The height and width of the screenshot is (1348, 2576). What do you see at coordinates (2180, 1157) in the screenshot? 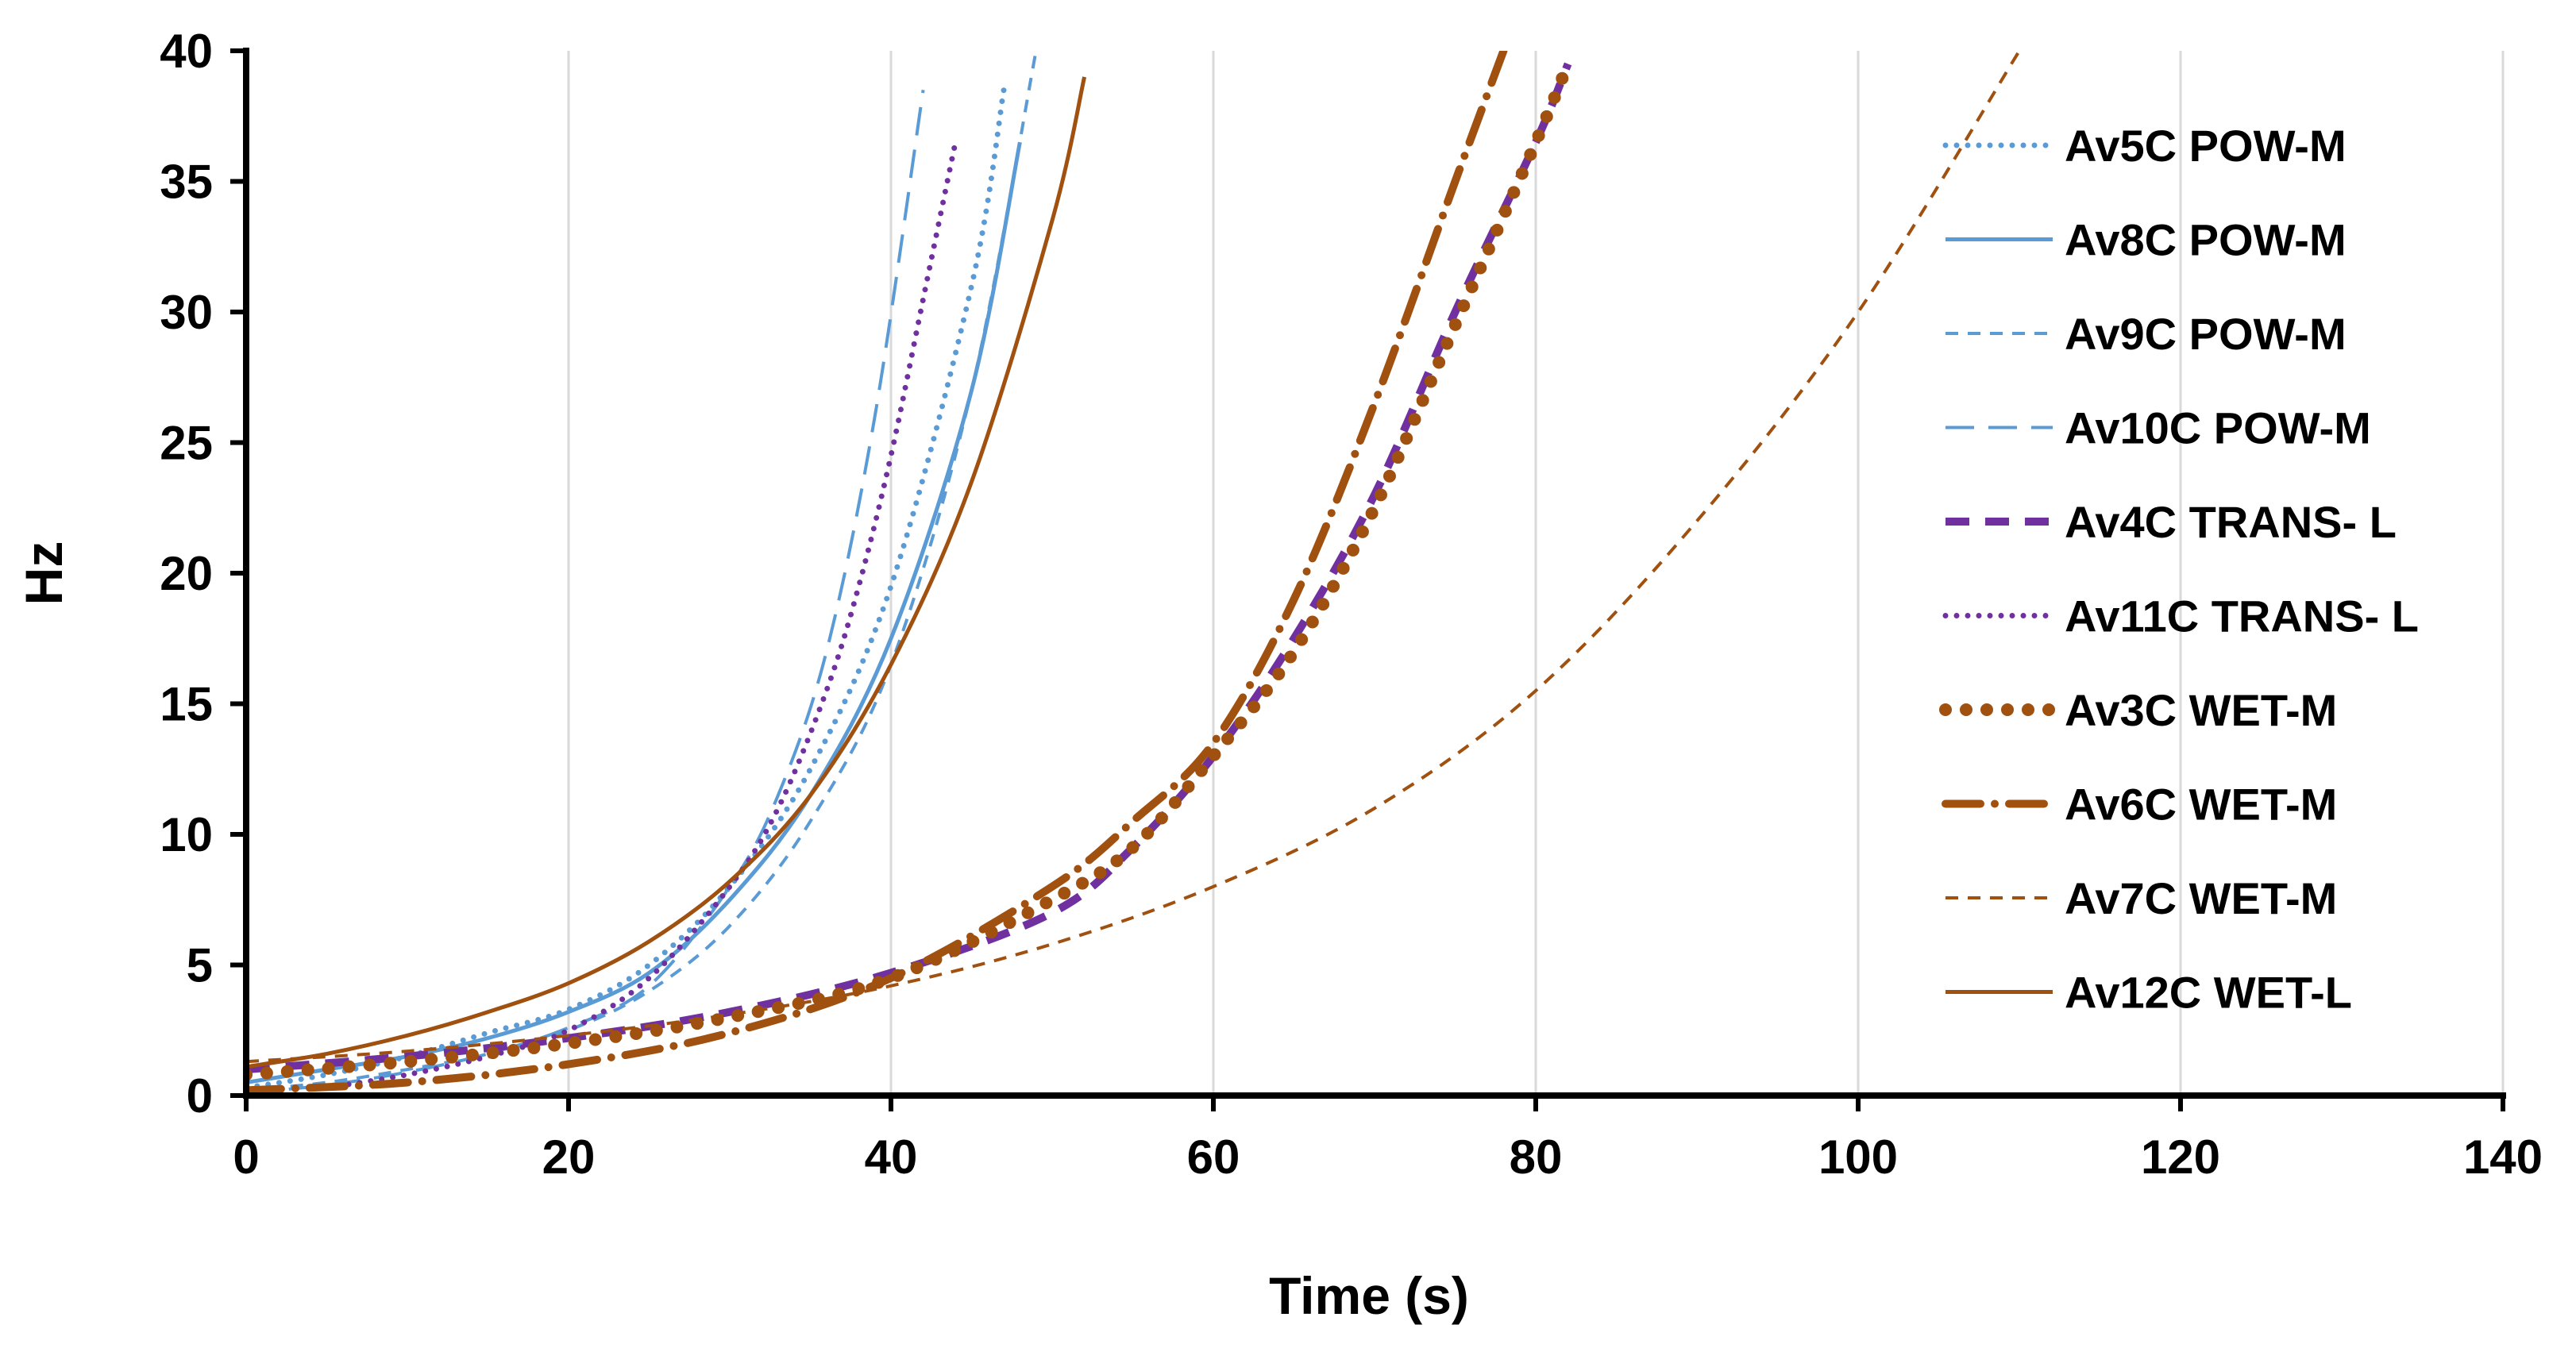
I see `x-tick-label-120: 120` at bounding box center [2180, 1157].